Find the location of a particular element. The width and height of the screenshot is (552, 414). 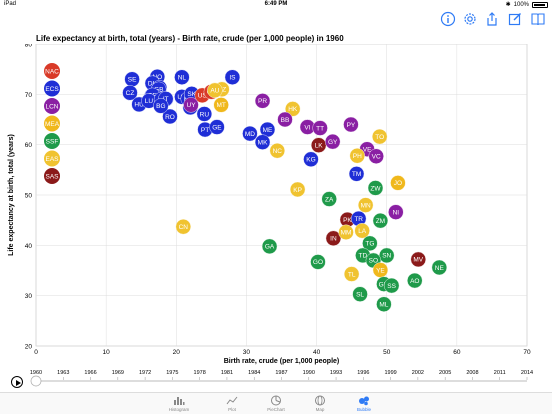

data-point: LK is located at coordinates (318, 145).